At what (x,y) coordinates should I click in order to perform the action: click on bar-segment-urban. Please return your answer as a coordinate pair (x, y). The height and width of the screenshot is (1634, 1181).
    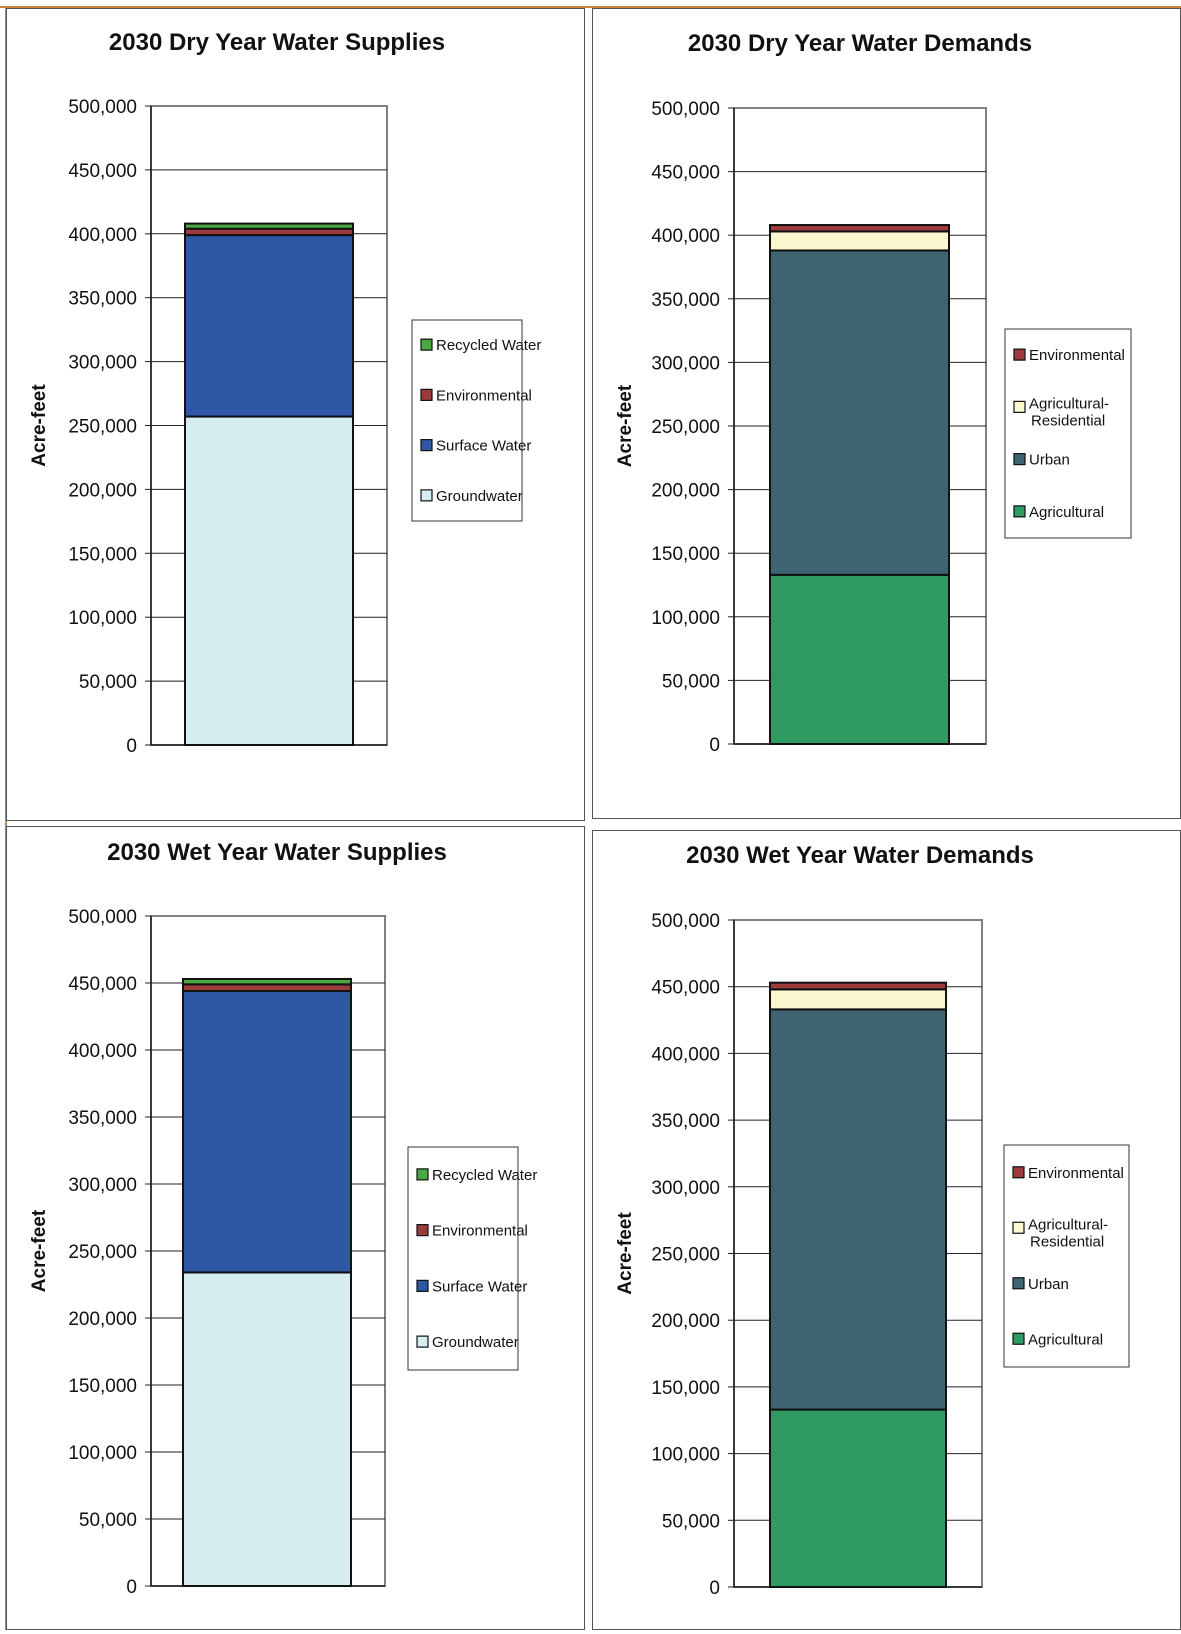
    Looking at the image, I should click on (859, 412).